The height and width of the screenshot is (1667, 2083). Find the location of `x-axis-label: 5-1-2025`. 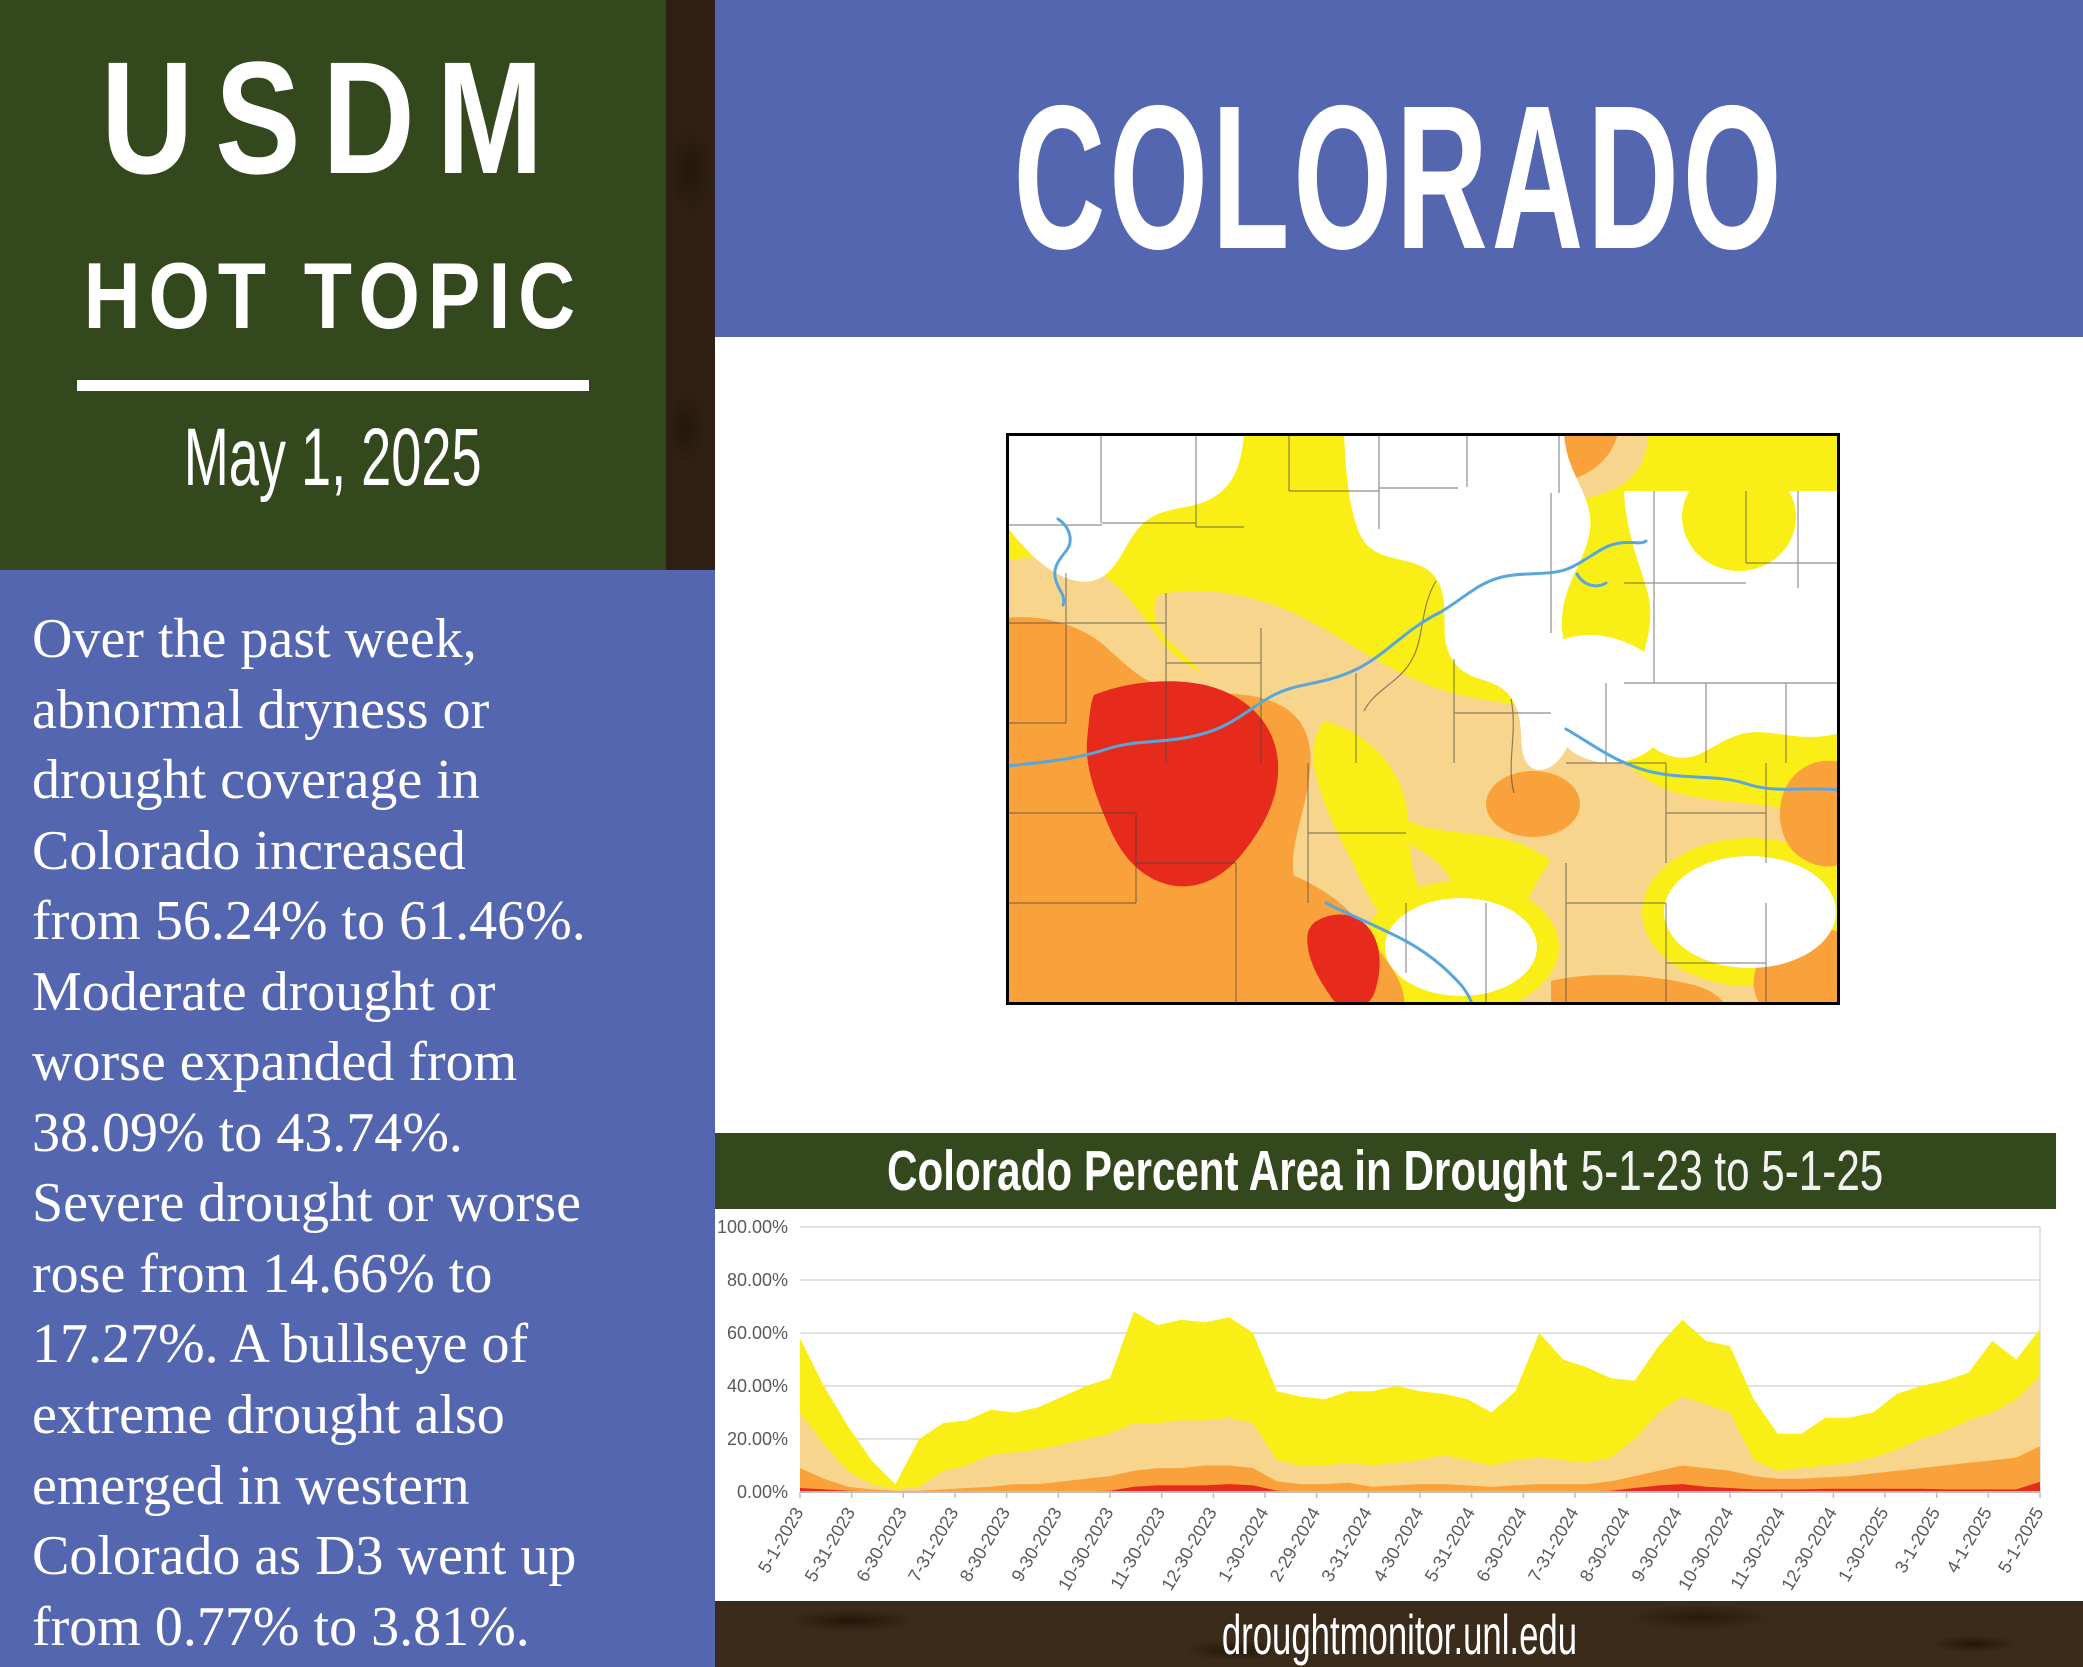

x-axis-label: 5-1-2025 is located at coordinates (2020, 1540).